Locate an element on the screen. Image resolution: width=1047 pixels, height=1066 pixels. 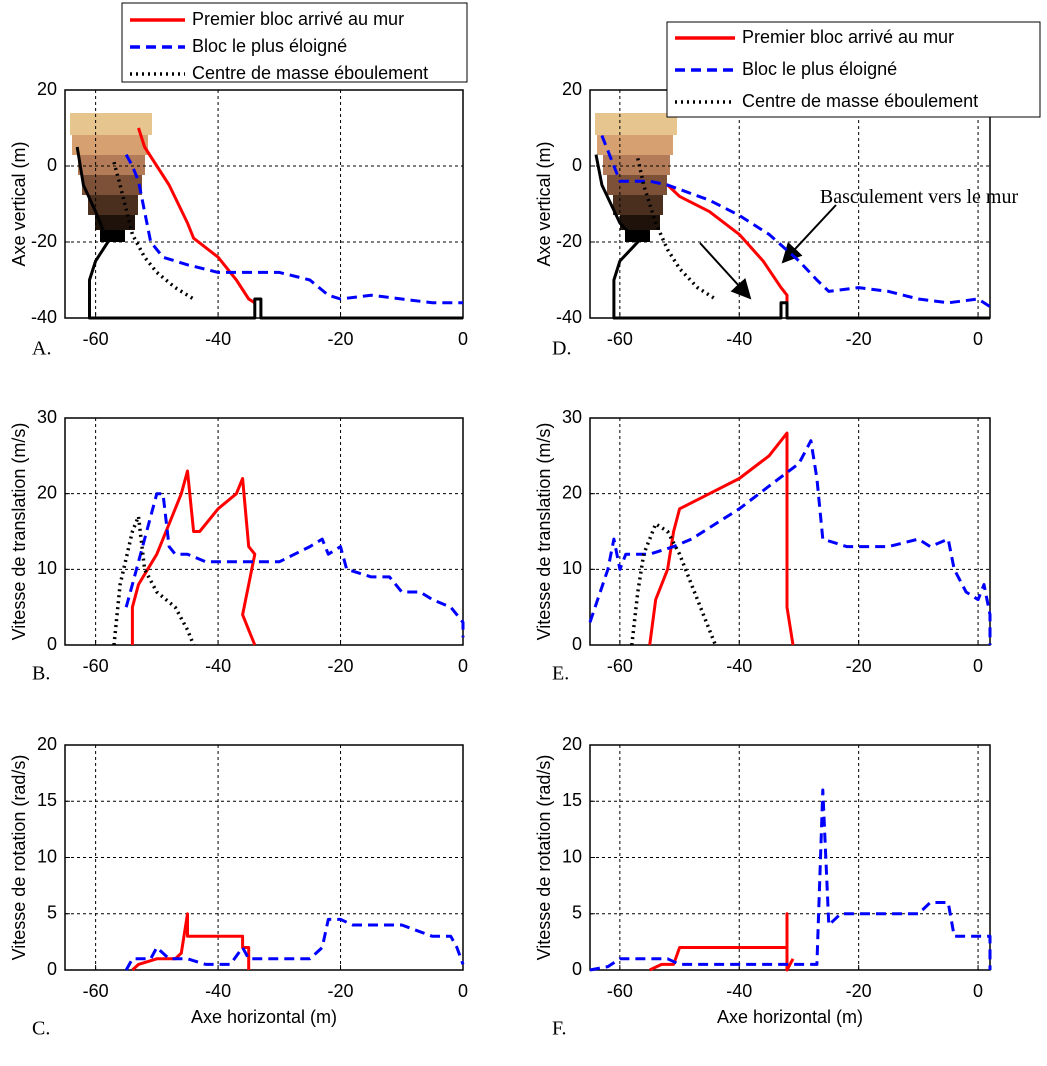
legend-box is located at coordinates (294, 42).